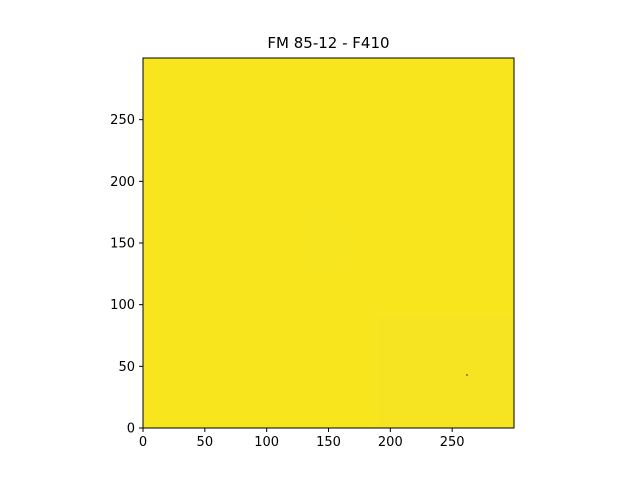  What do you see at coordinates (328, 43) in the screenshot?
I see `chart-title: FM 85-12 - F410` at bounding box center [328, 43].